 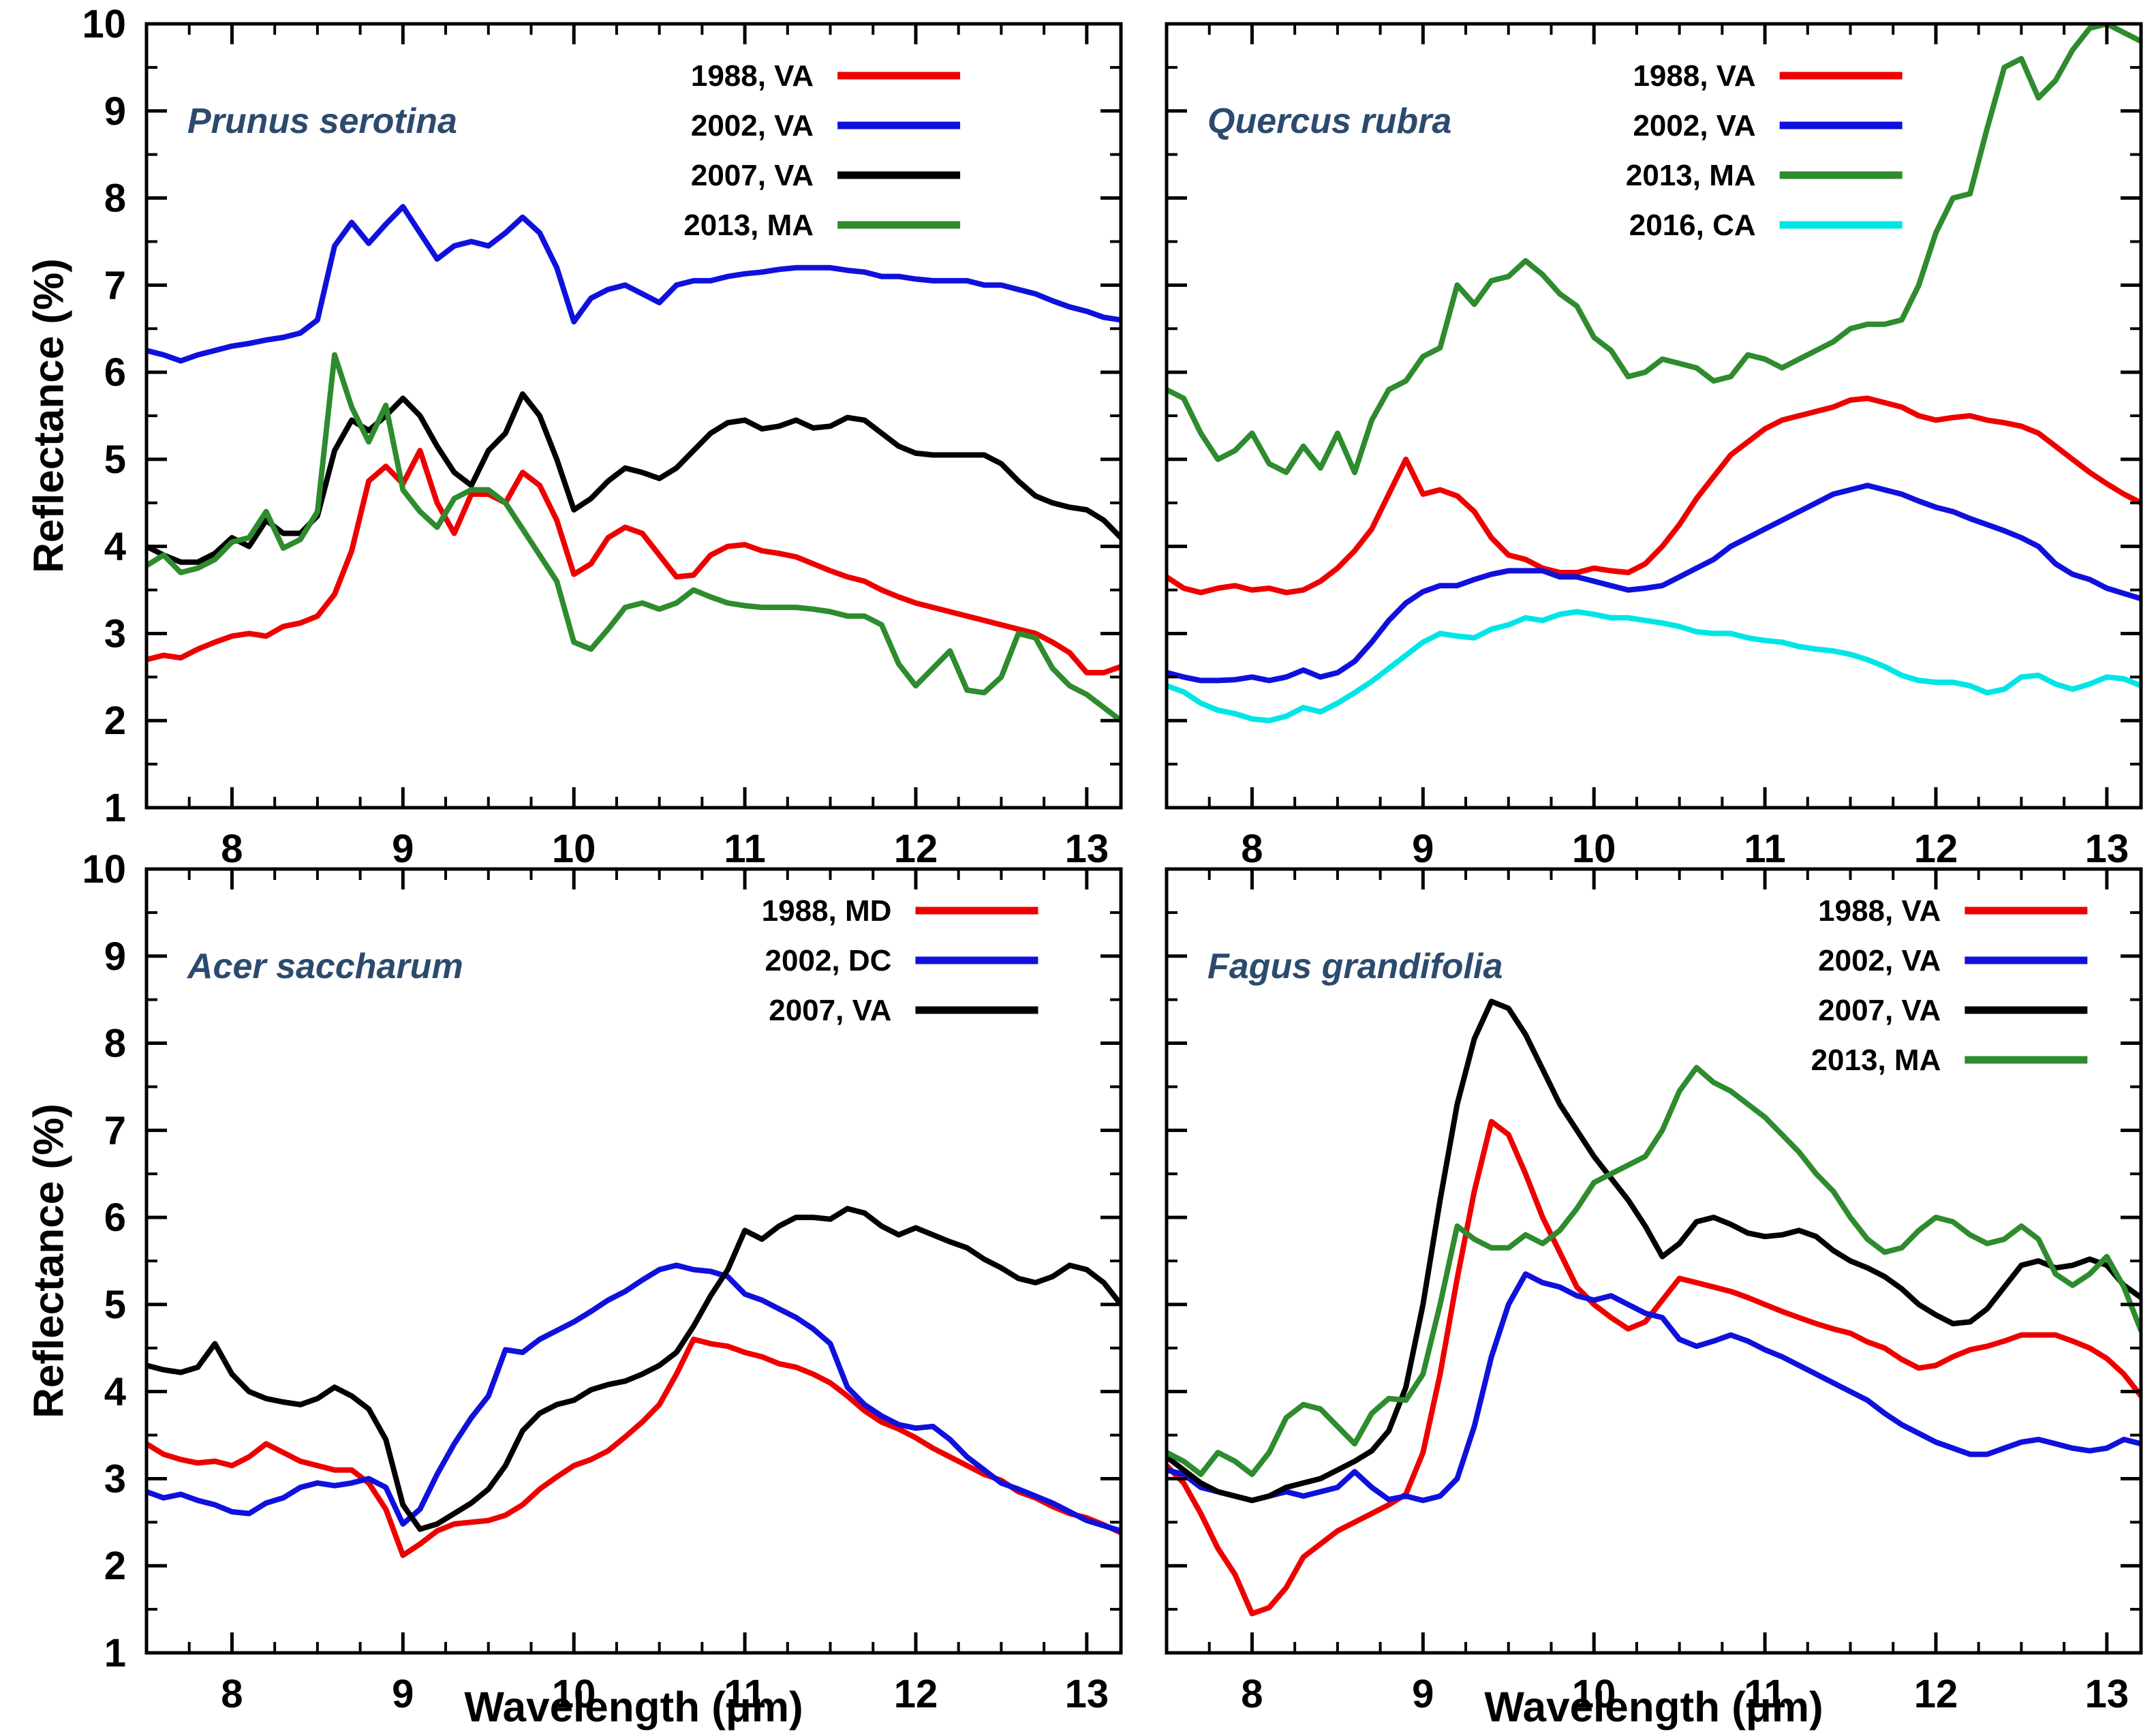 I want to click on legend-label: 2002, DC, so click(x=828, y=961).